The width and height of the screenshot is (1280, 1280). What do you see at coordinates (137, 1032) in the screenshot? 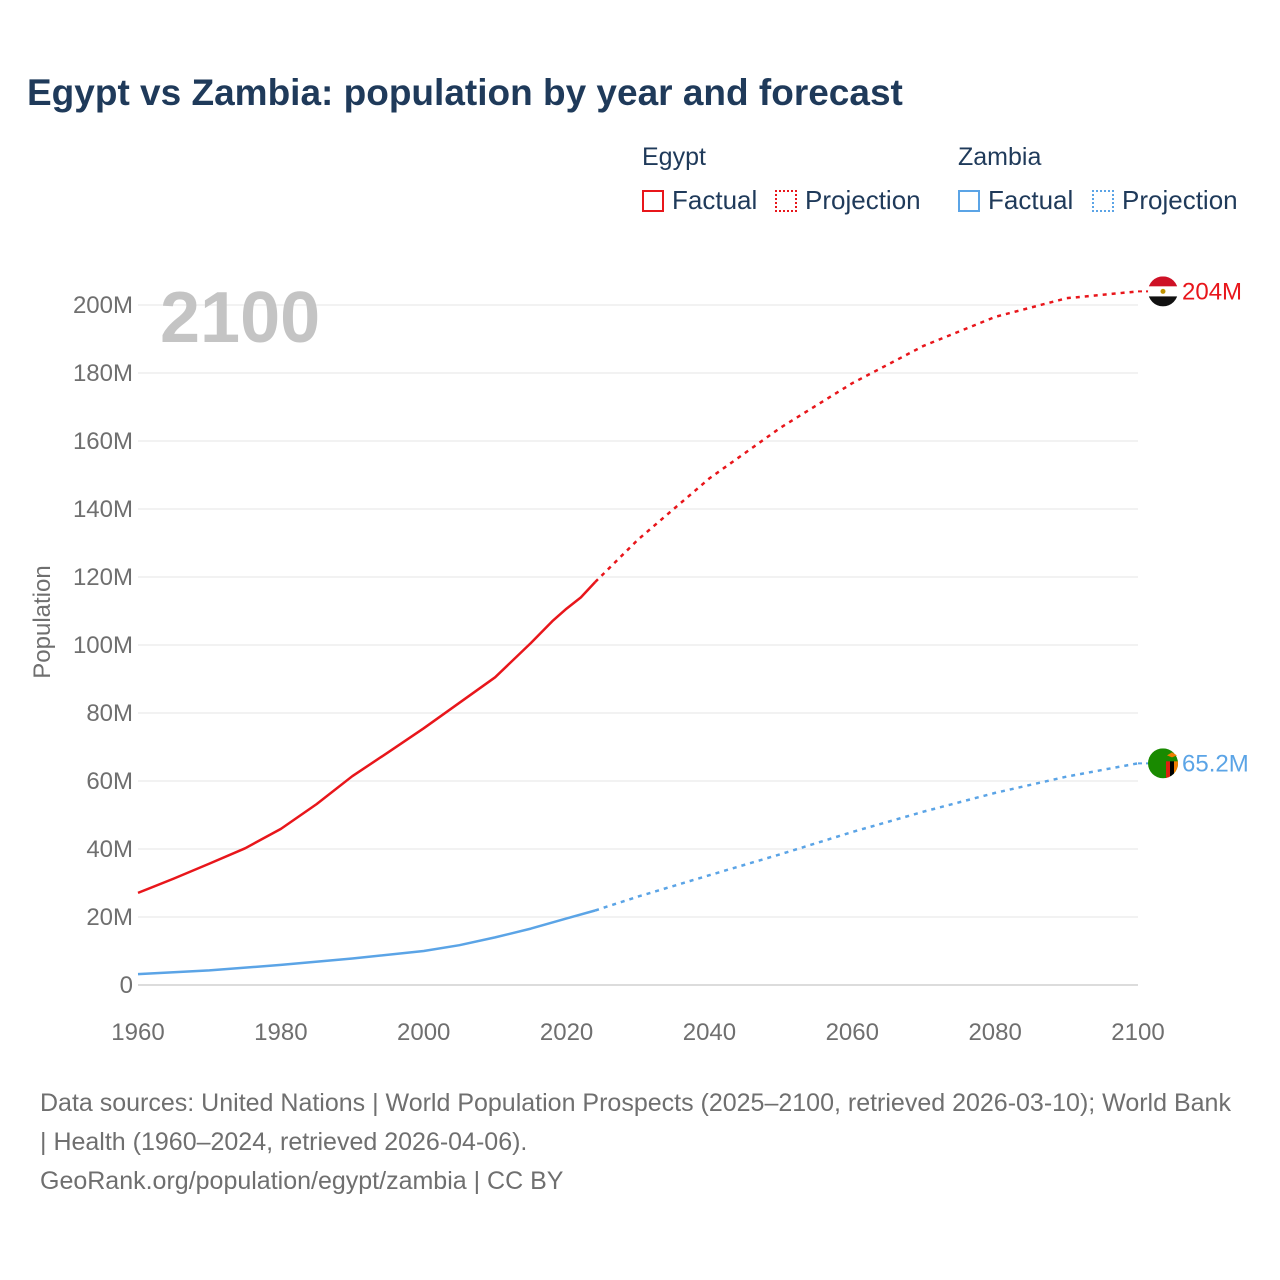
I see `x-tick-label: 1960` at bounding box center [137, 1032].